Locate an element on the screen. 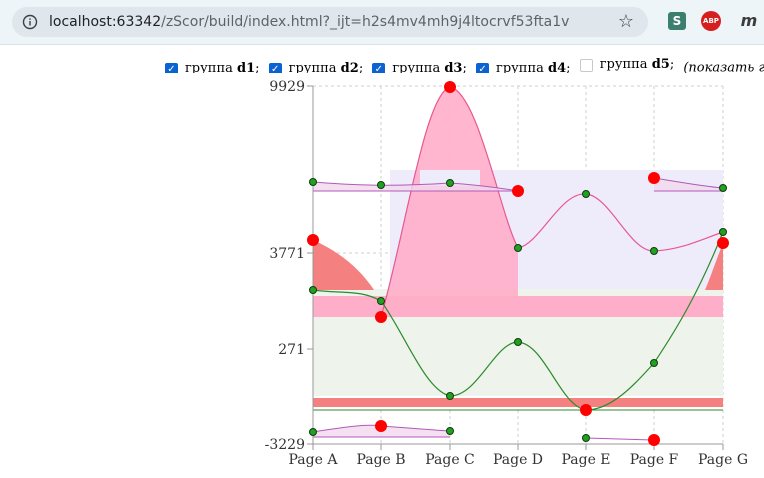 The height and width of the screenshot is (478, 764). checkbox-d4: ✓ is located at coordinates (483, 67).